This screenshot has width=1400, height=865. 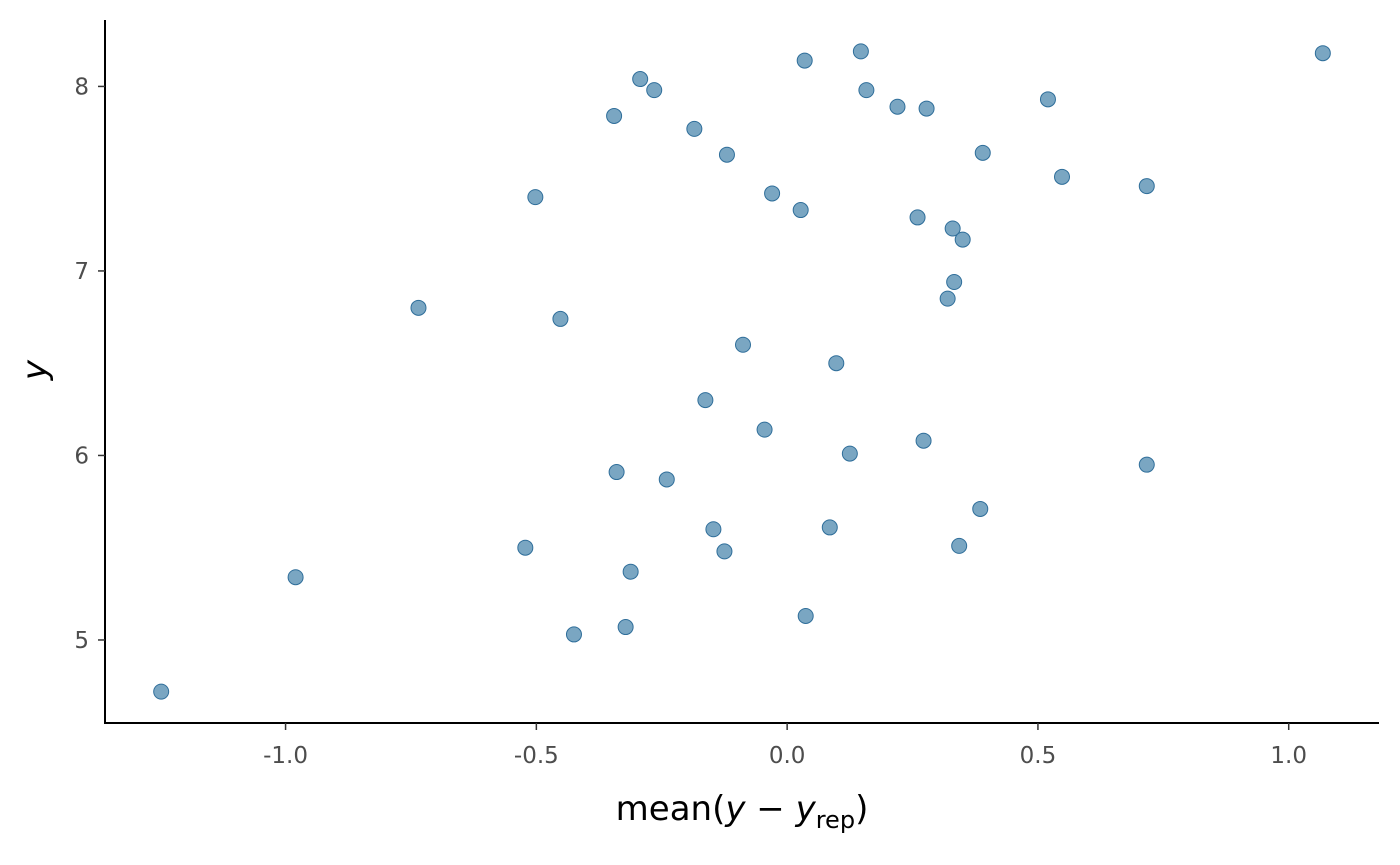 What do you see at coordinates (1038, 756) in the screenshot?
I see `x-tick-label-3: 0.5` at bounding box center [1038, 756].